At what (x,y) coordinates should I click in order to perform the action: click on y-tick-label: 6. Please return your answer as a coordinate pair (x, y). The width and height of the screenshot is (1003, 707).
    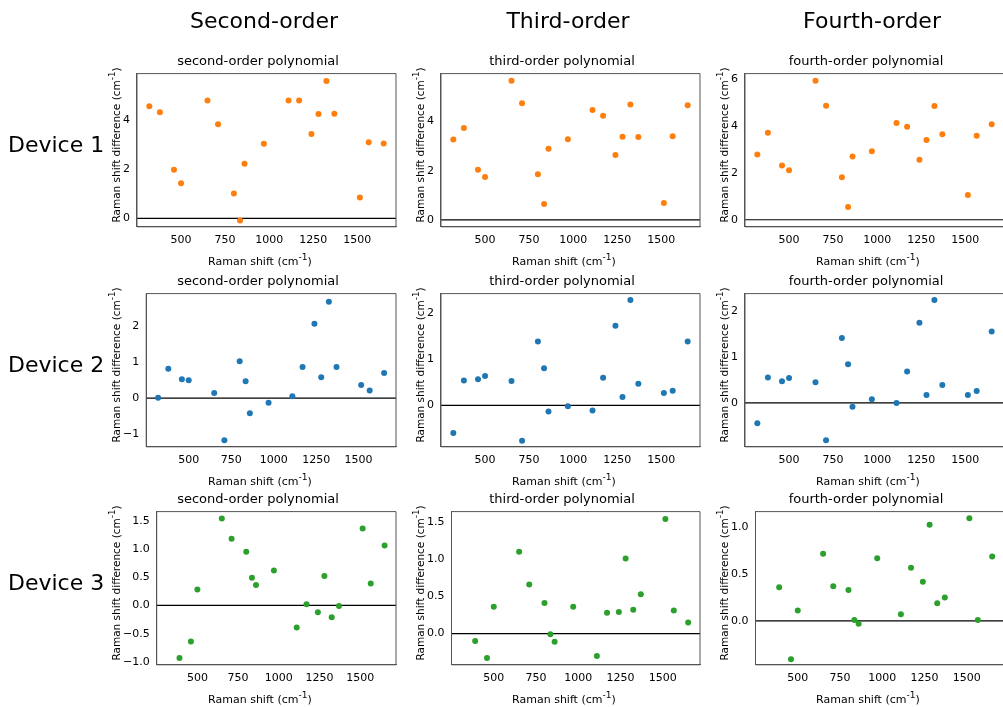
    Looking at the image, I should click on (734, 79).